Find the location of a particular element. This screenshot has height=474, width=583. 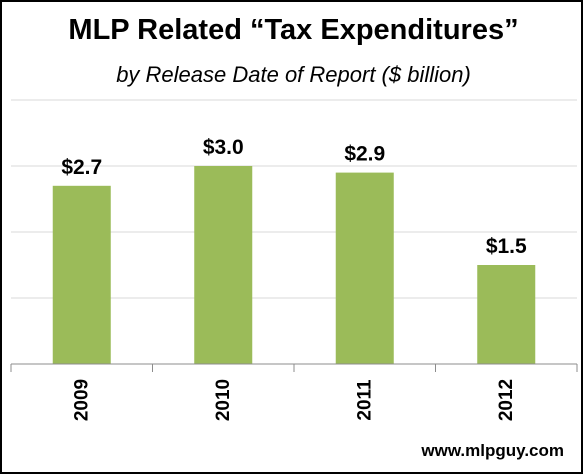

data-label: $3.0 is located at coordinates (223, 147).